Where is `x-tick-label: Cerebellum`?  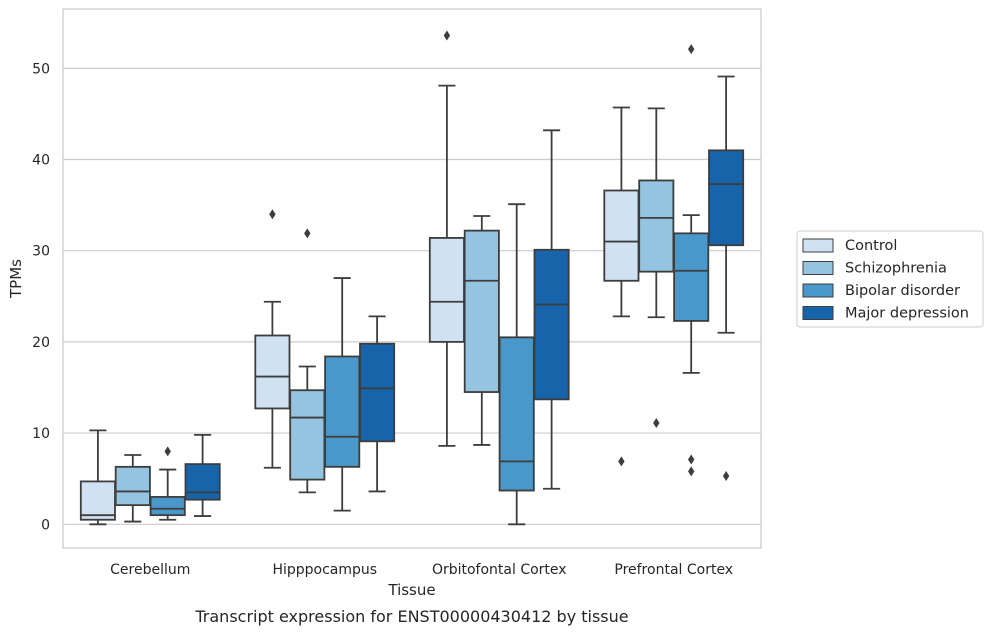
x-tick-label: Cerebellum is located at coordinates (150, 570).